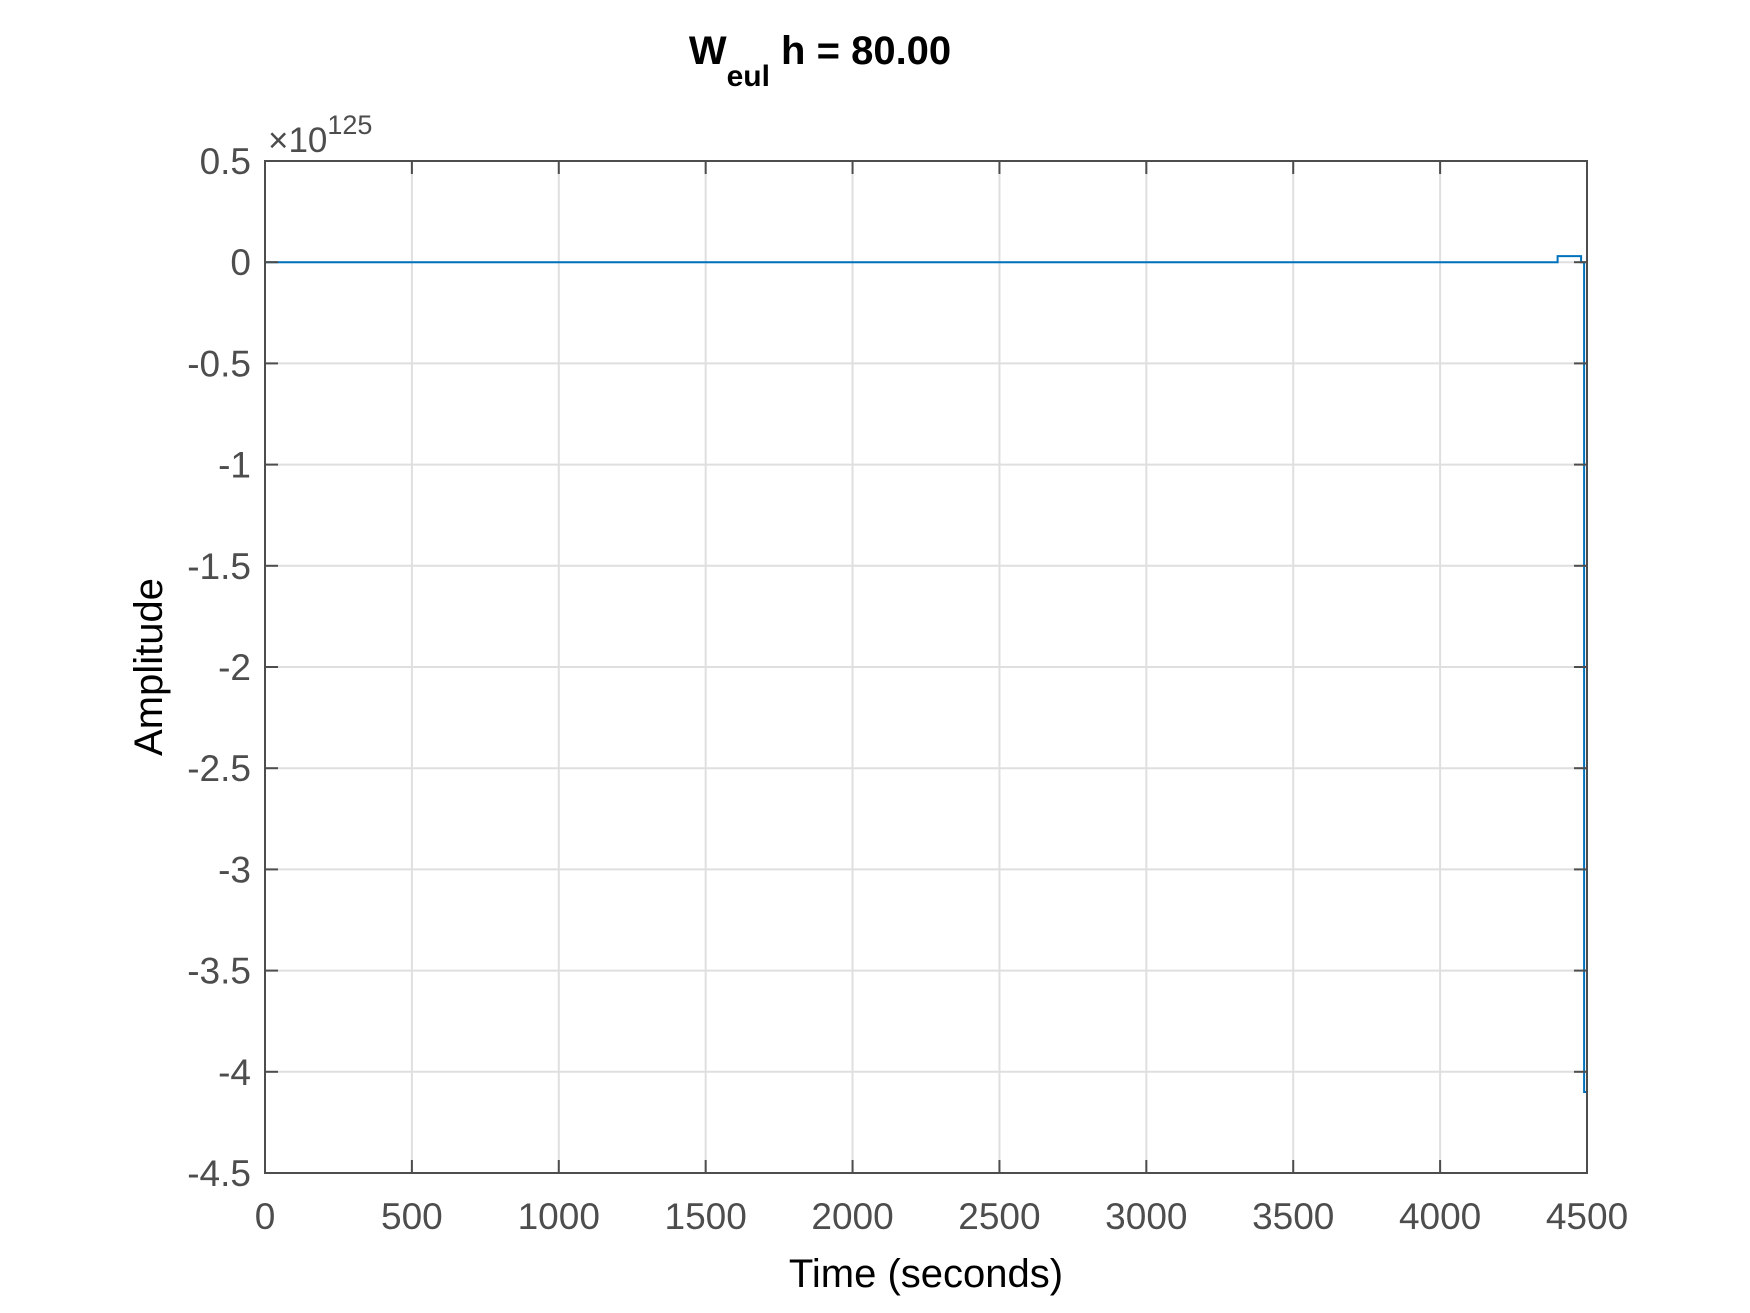 The image size is (1750, 1313). I want to click on y-tick-label: 0, so click(240, 262).